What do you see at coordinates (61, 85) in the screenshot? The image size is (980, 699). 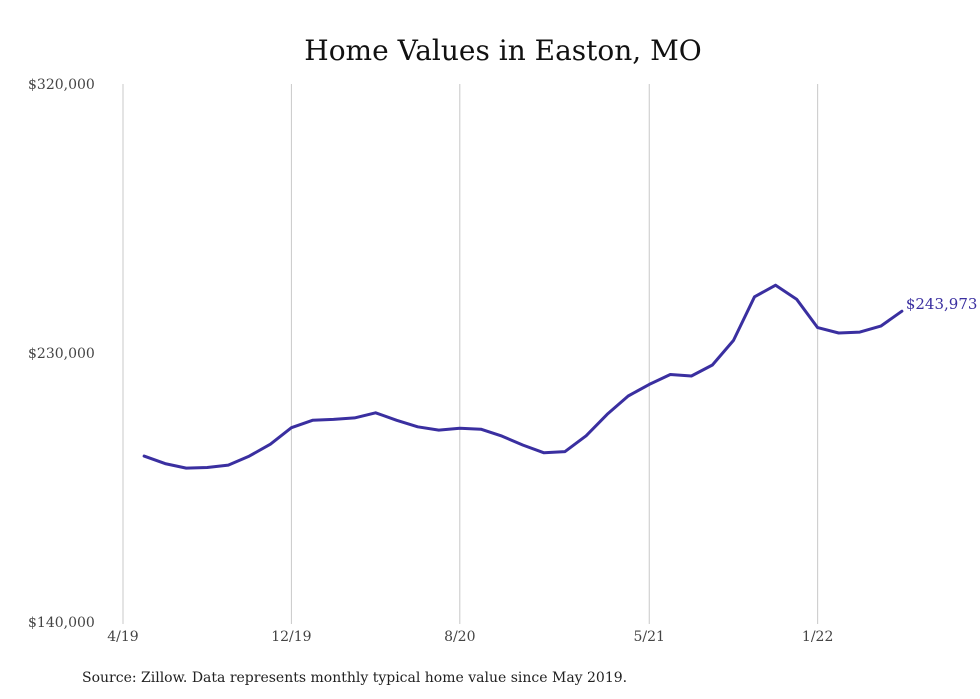 I see `y-tick-label: $320,000` at bounding box center [61, 85].